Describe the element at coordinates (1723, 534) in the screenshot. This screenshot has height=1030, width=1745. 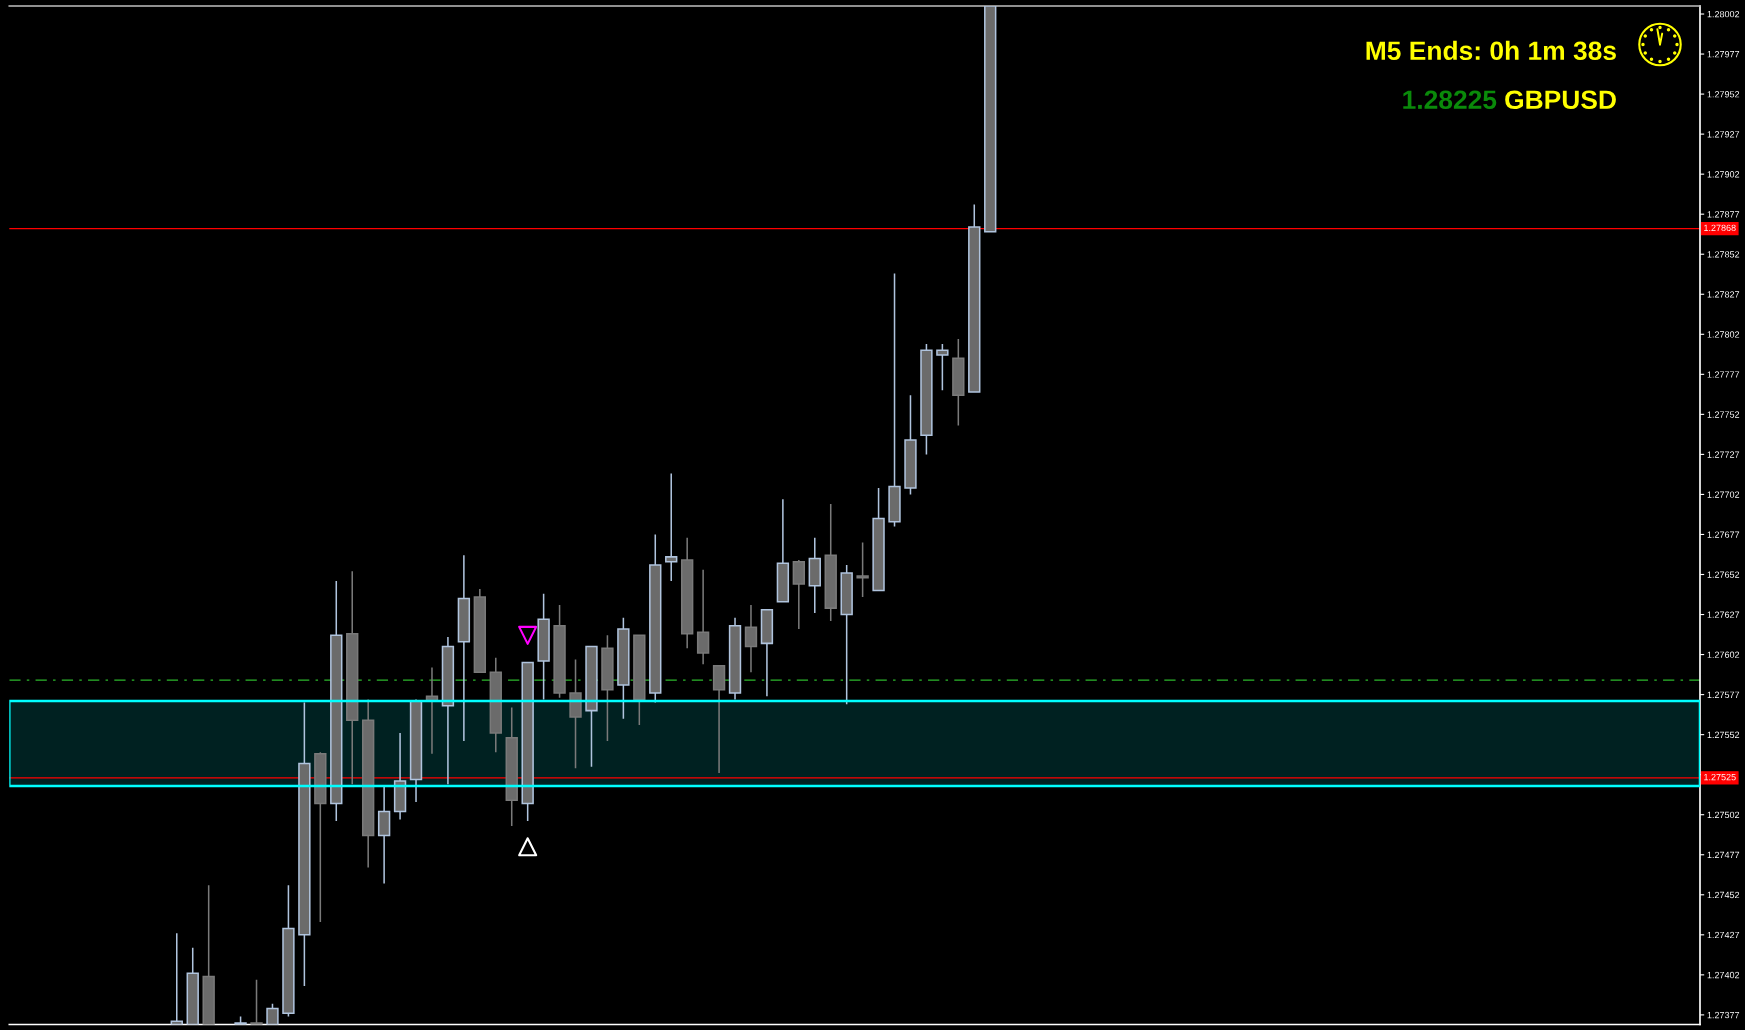
I see `y-tick-label: 1.27677` at that location.